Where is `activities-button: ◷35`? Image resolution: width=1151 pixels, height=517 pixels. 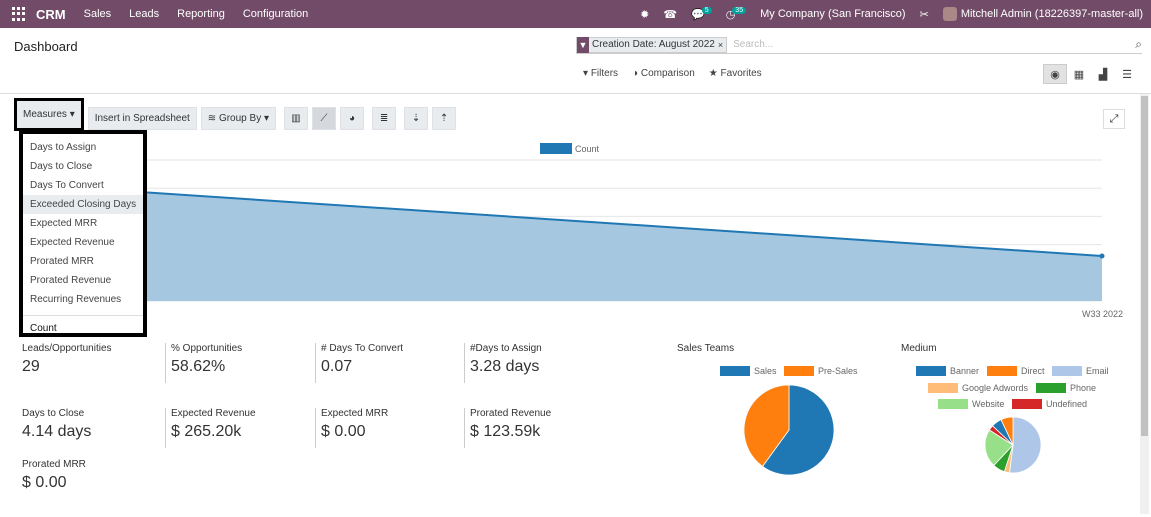 activities-button: ◷35 is located at coordinates (736, 13).